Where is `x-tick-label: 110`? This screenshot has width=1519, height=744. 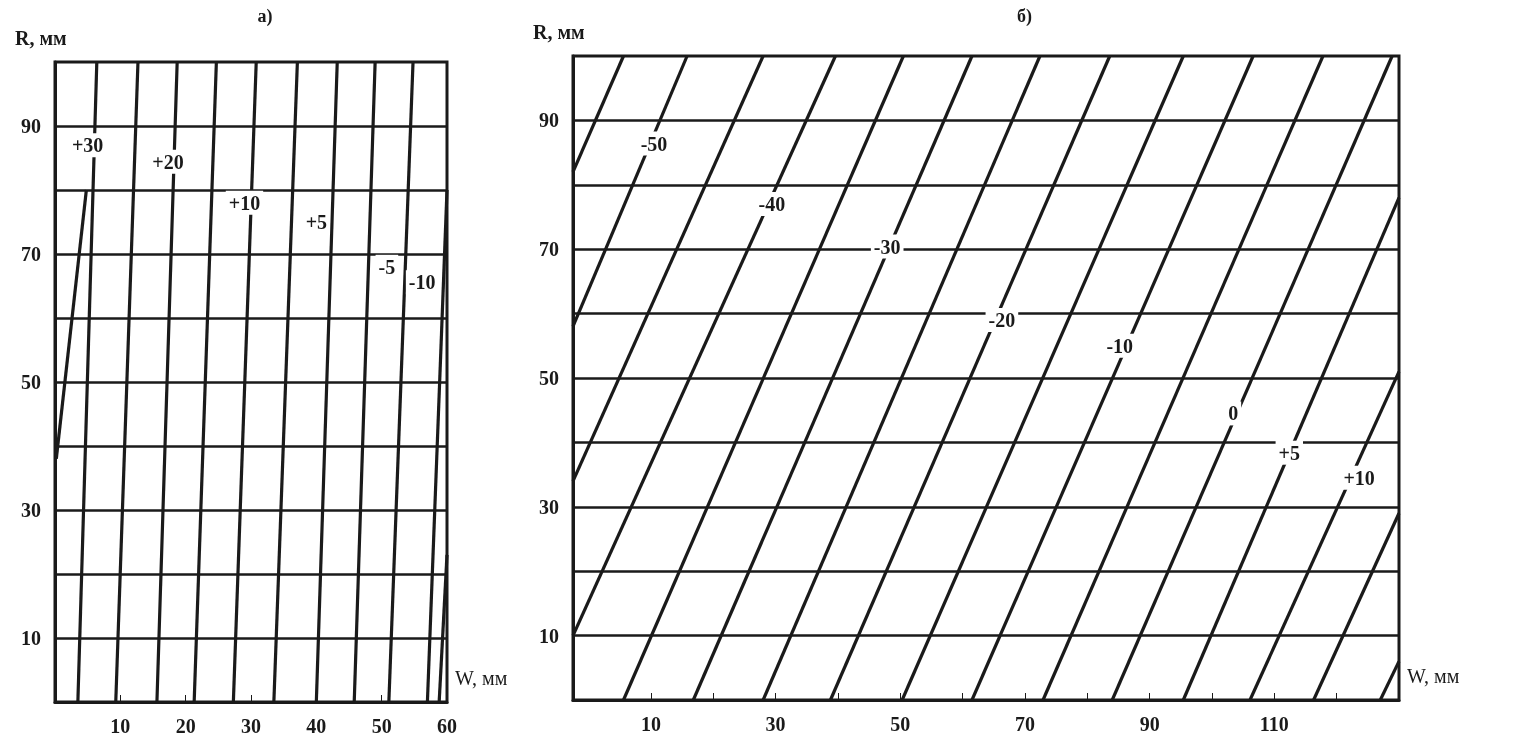
x-tick-label: 110 is located at coordinates (1274, 724).